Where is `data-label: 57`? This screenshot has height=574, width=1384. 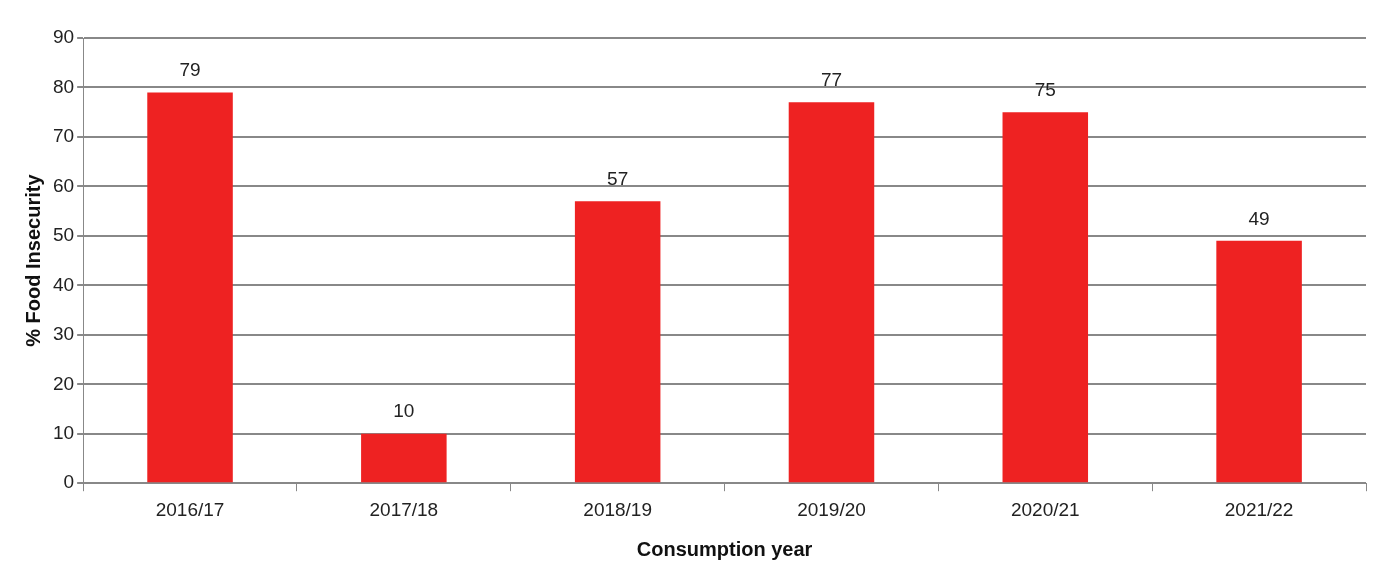
data-label: 57 is located at coordinates (618, 178).